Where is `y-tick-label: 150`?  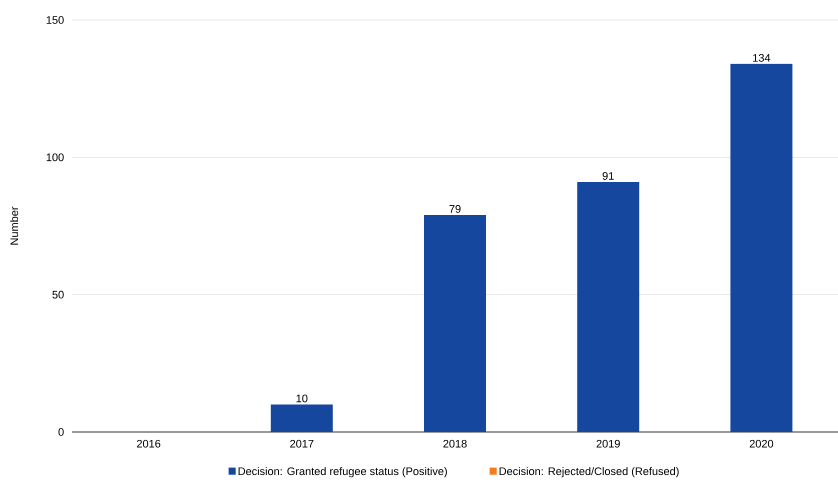
y-tick-label: 150 is located at coordinates (55, 20).